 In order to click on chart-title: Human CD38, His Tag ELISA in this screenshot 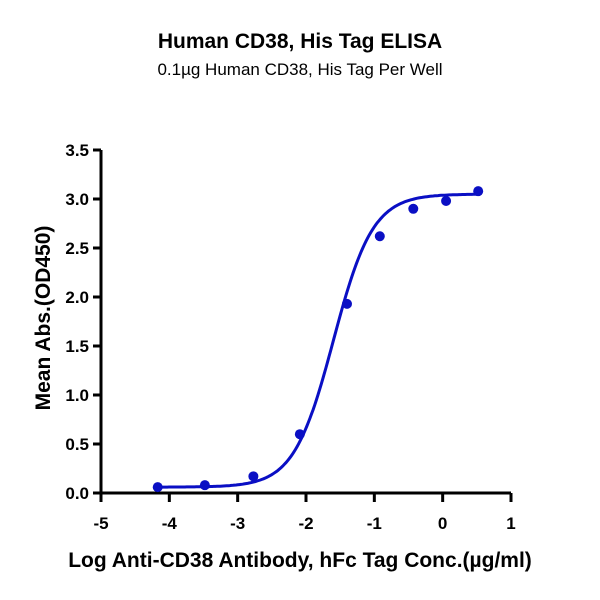, I will do `click(300, 41)`.